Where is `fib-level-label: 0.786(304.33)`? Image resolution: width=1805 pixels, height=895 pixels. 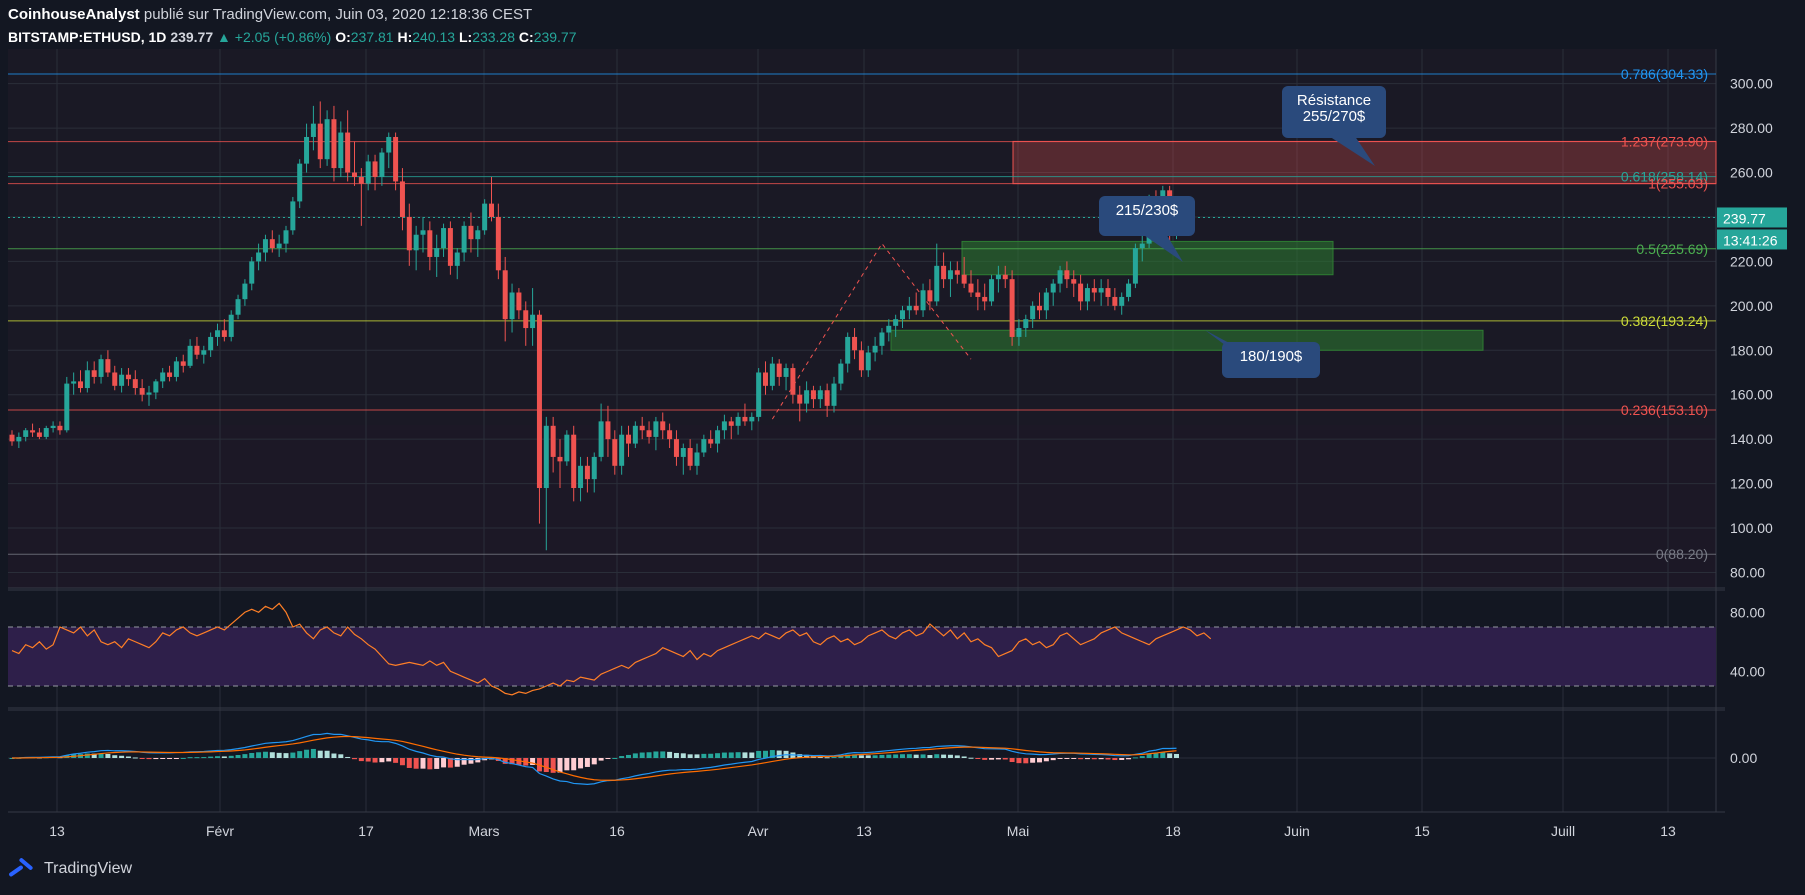 fib-level-label: 0.786(304.33) is located at coordinates (1664, 74).